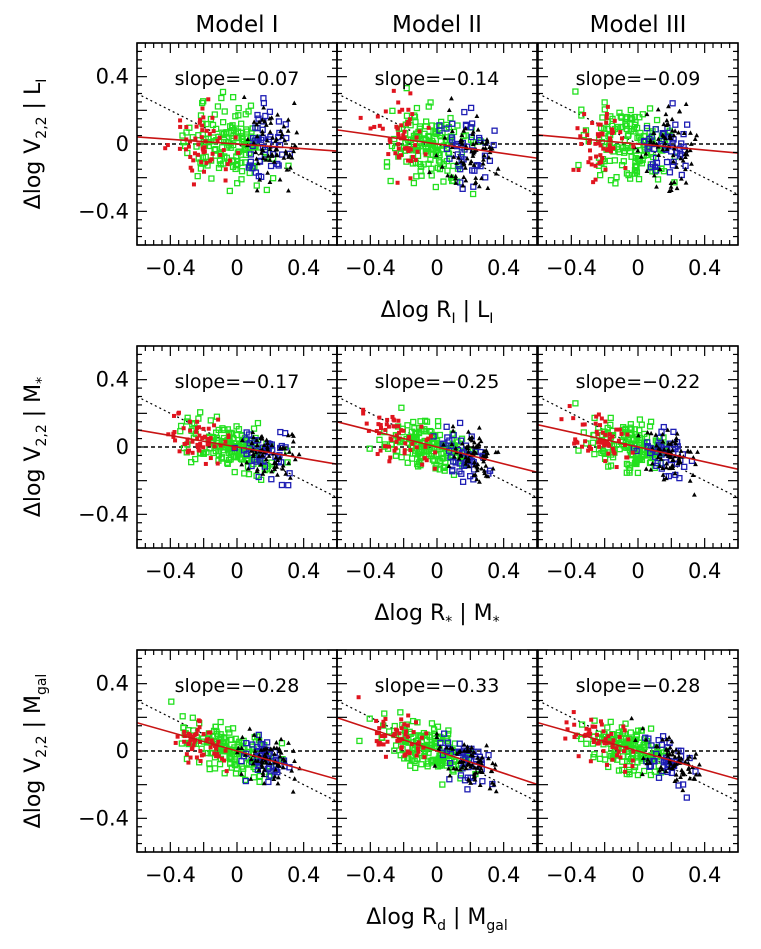  I want to click on x-tick-label: 0, so click(436, 571).